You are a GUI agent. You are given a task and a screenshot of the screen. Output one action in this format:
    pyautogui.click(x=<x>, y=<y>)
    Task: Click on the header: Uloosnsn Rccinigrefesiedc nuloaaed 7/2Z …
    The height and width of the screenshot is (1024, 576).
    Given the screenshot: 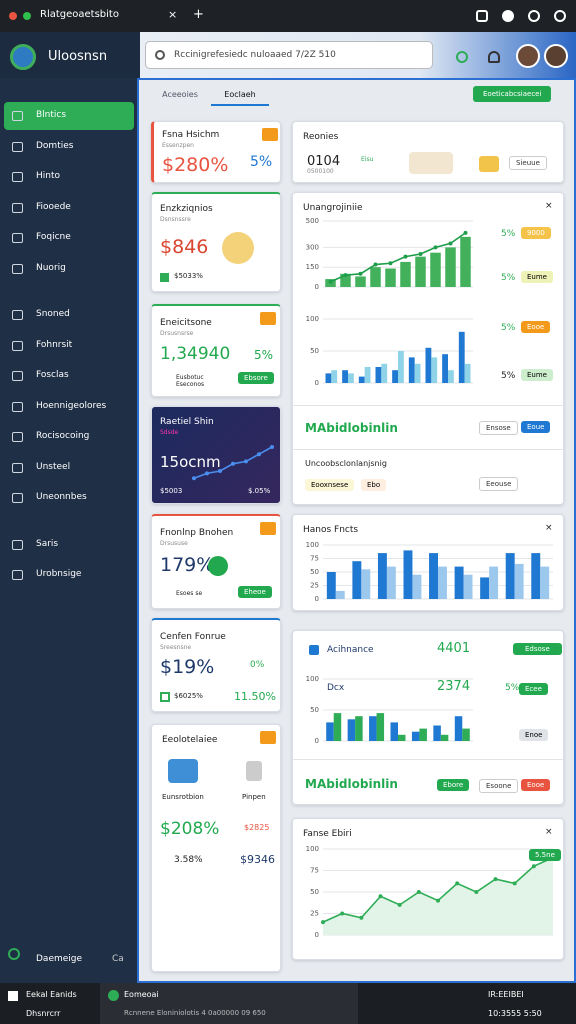 What is the action you would take?
    pyautogui.click(x=288, y=55)
    